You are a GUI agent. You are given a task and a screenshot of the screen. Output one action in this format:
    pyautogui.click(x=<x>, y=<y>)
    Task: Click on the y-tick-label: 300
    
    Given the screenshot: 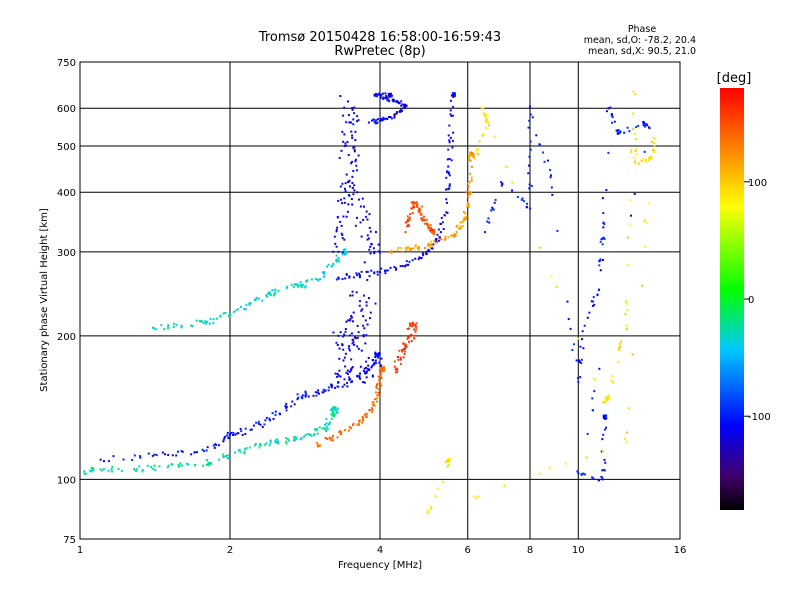 What is the action you would take?
    pyautogui.click(x=66, y=253)
    